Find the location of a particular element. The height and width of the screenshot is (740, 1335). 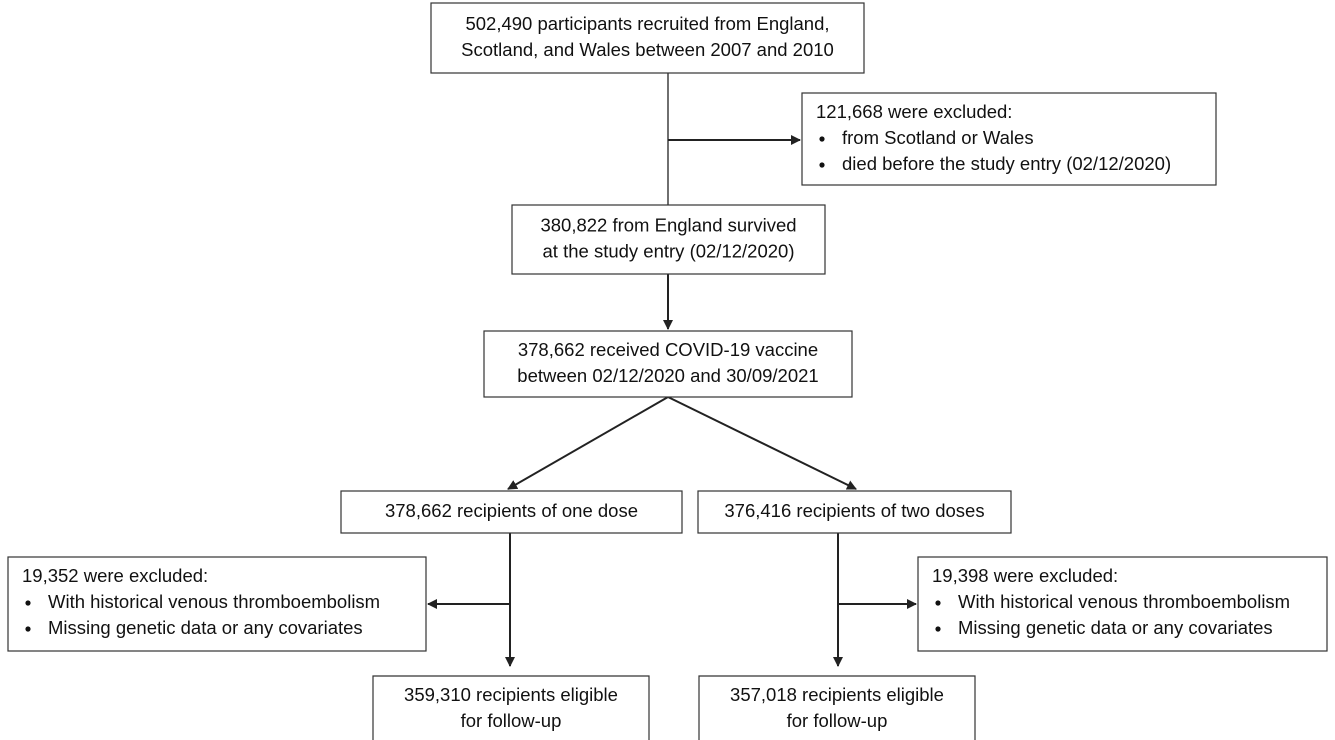

node-text: 378,662 received COVID-19 vaccine is located at coordinates (668, 349).